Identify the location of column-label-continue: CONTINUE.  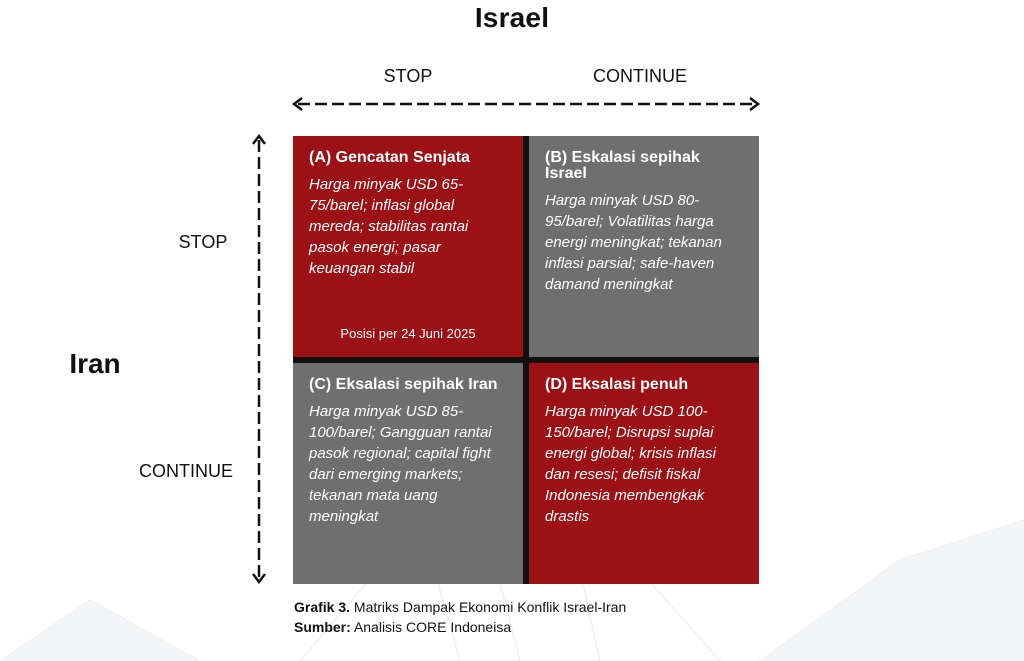
(640, 76).